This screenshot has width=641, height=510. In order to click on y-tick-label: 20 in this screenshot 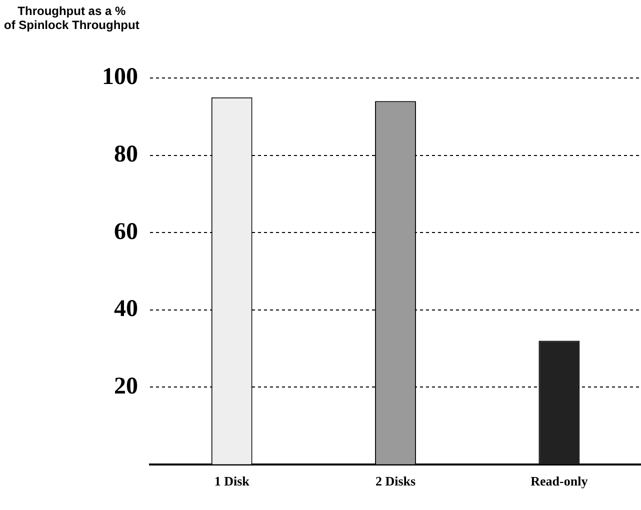, I will do `click(126, 386)`.